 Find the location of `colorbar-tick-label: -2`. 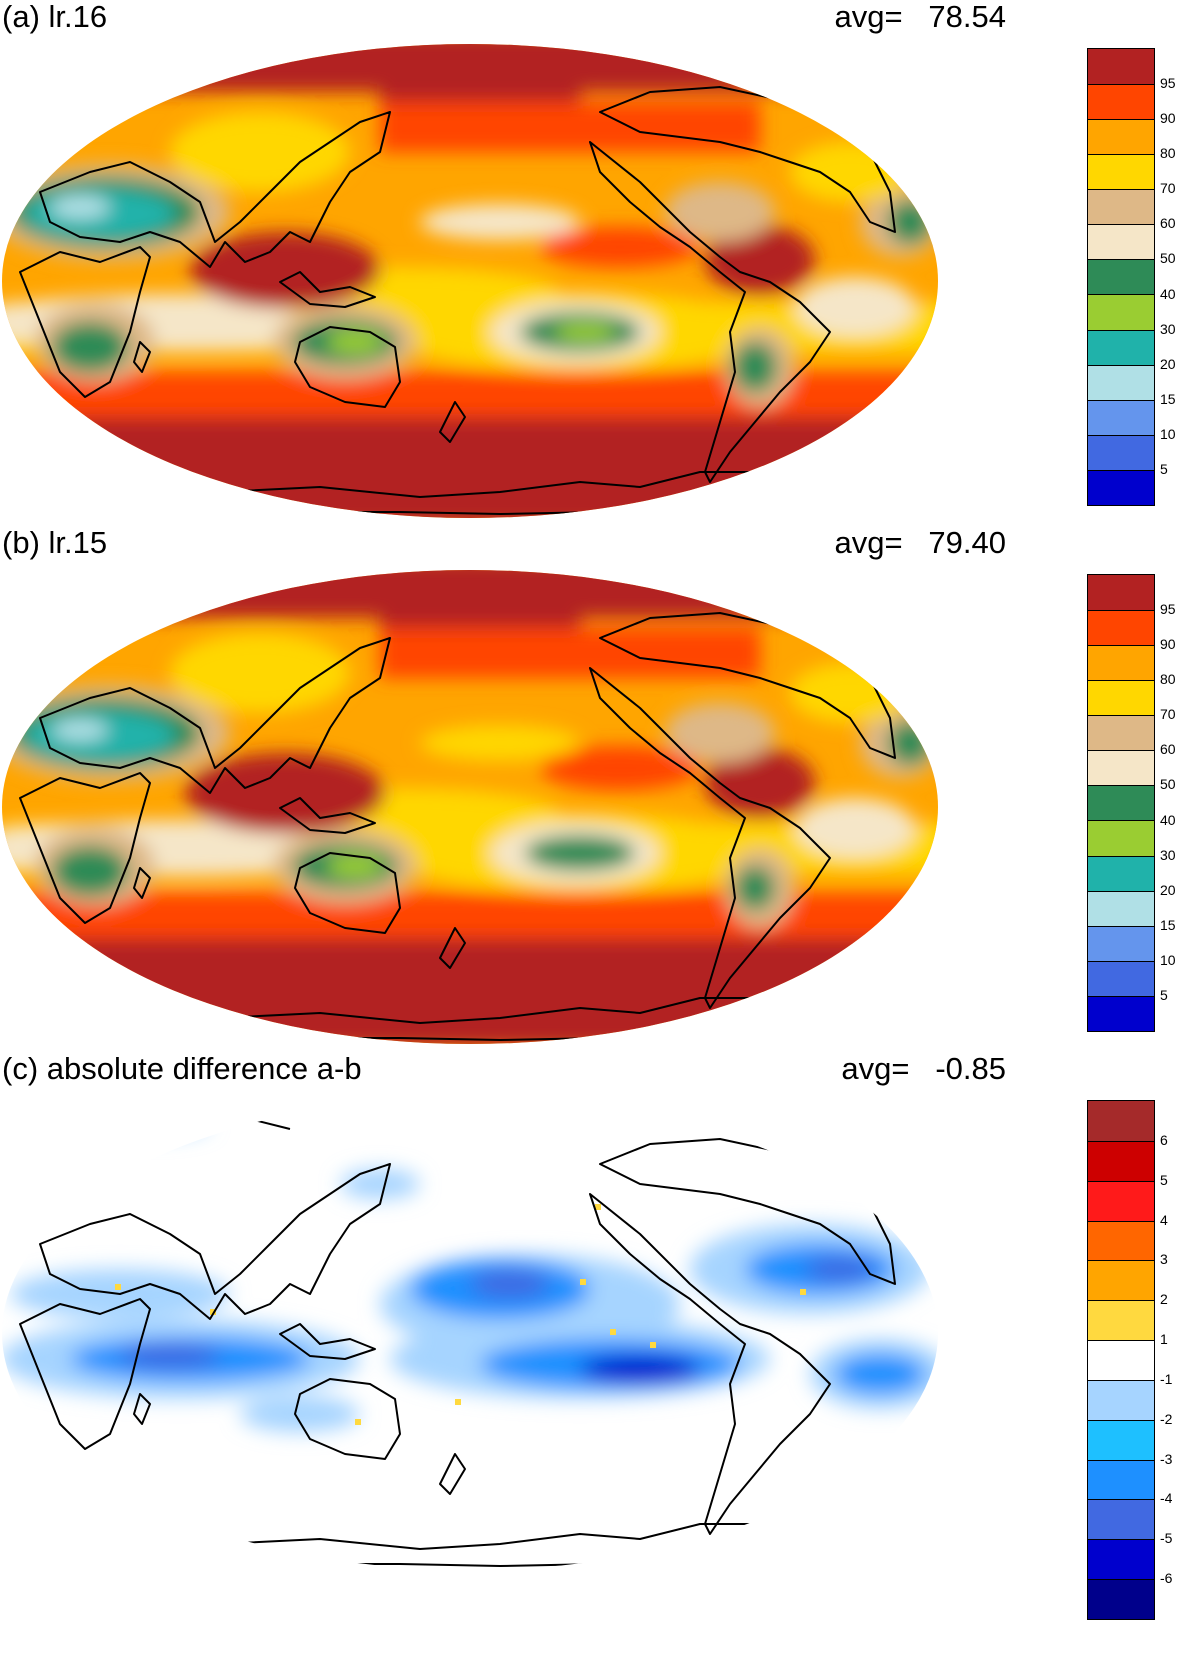

colorbar-tick-label: -2 is located at coordinates (1166, 1418).